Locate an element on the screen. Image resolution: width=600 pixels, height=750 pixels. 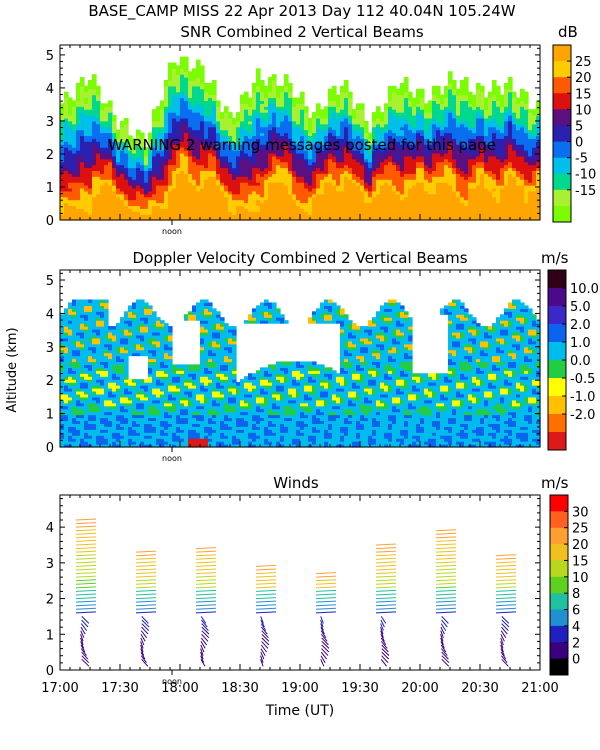
colorbar-label: 20 is located at coordinates (580, 545).